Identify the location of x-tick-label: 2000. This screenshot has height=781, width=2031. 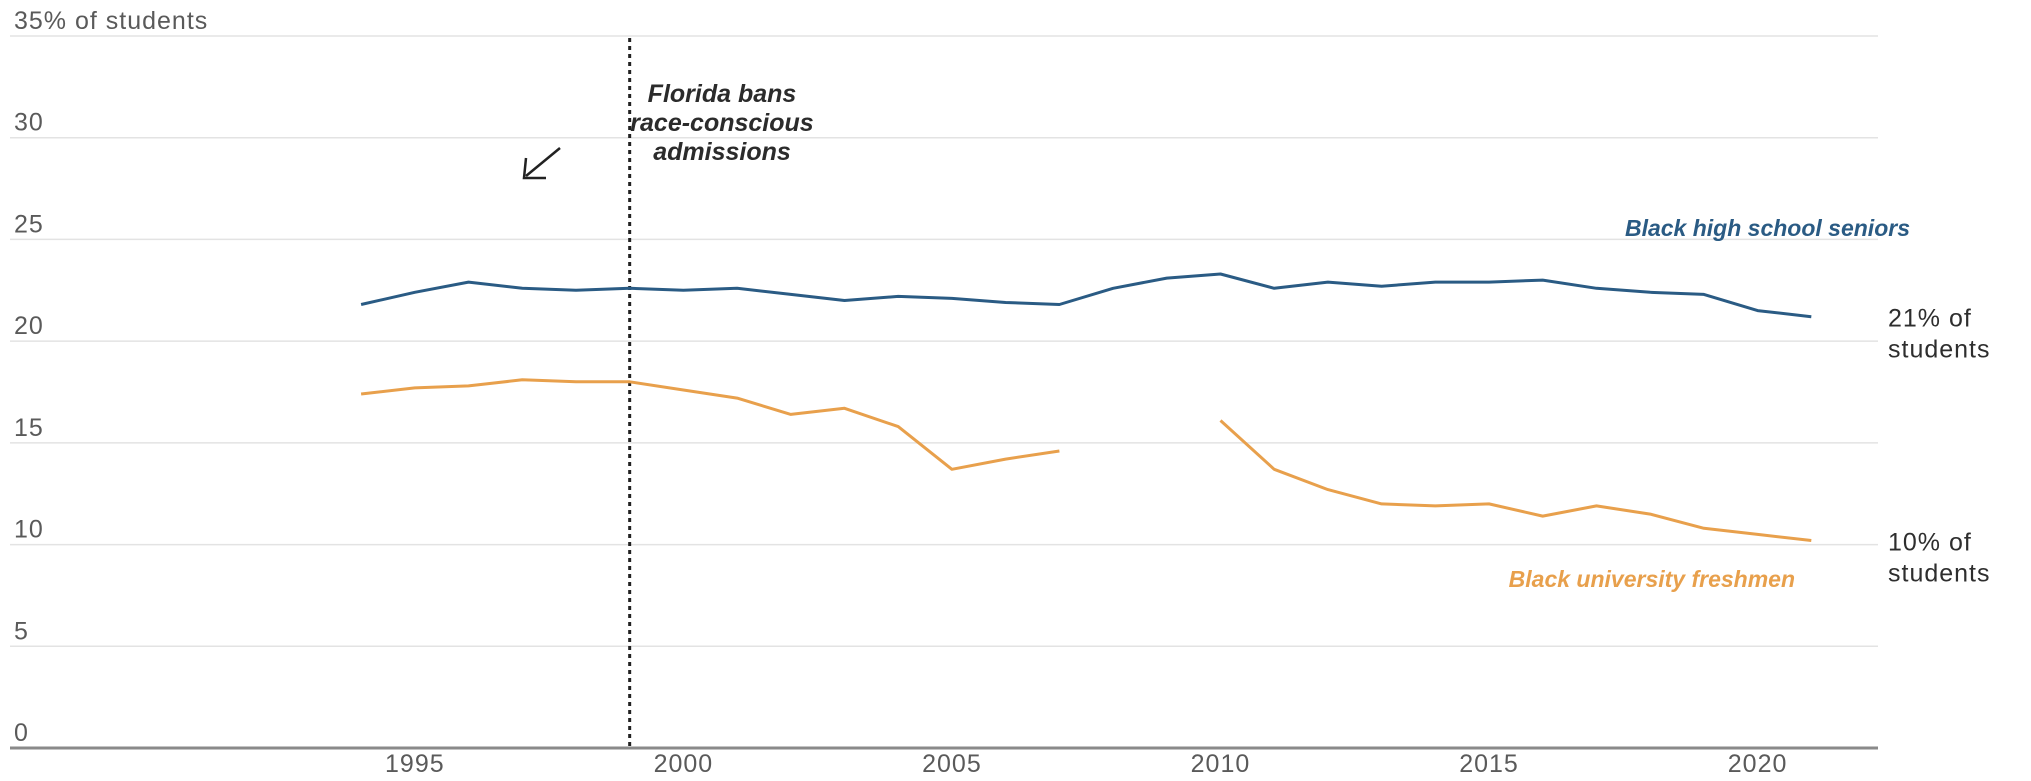
(684, 764).